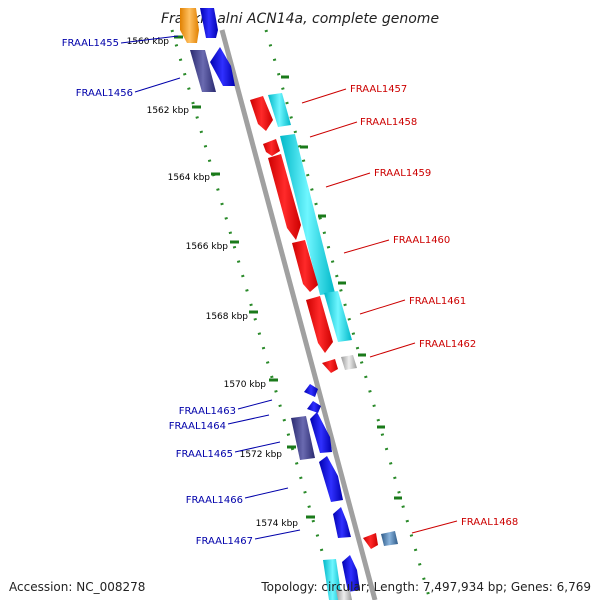 This screenshot has height=600, width=600. What do you see at coordinates (314, 407) in the screenshot?
I see `gene-arrow-fraal1464` at bounding box center [314, 407].